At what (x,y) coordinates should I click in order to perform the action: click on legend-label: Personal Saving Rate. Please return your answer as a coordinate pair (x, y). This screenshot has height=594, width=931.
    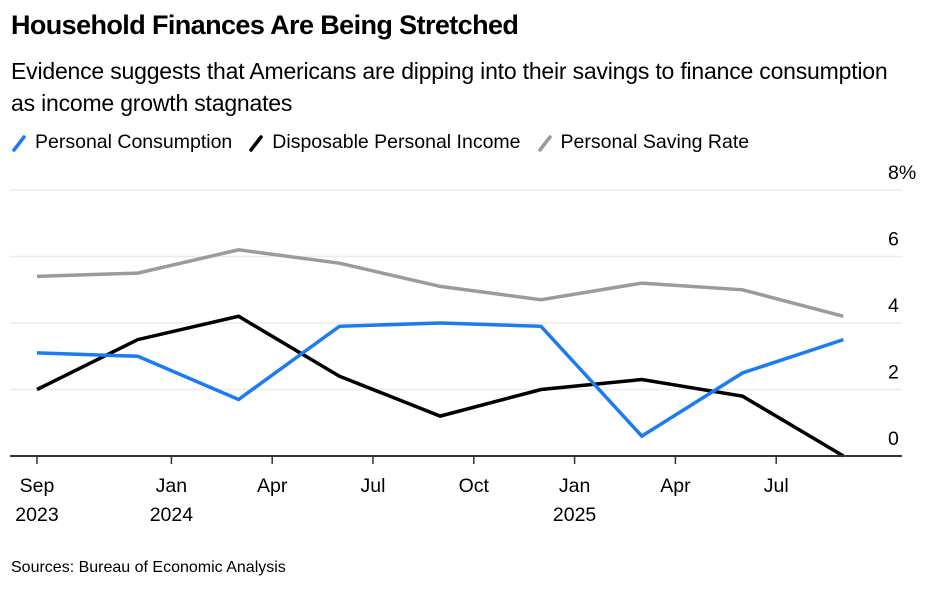
    Looking at the image, I should click on (655, 142).